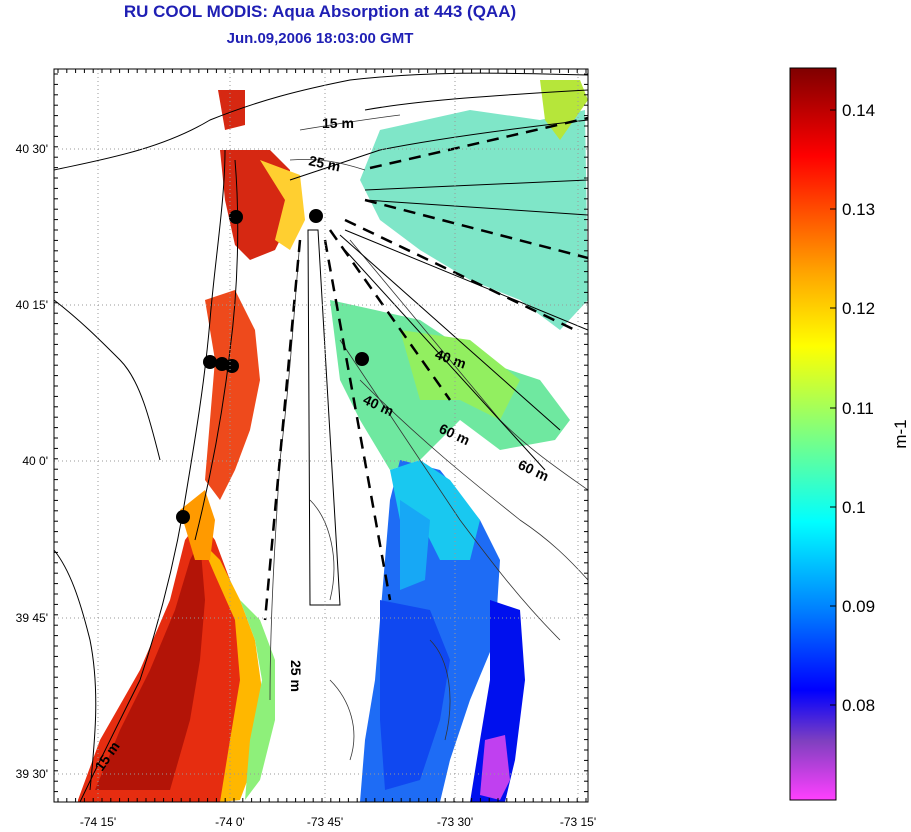 The width and height of the screenshot is (911, 832). I want to click on contour-15m, so click(350, 122).